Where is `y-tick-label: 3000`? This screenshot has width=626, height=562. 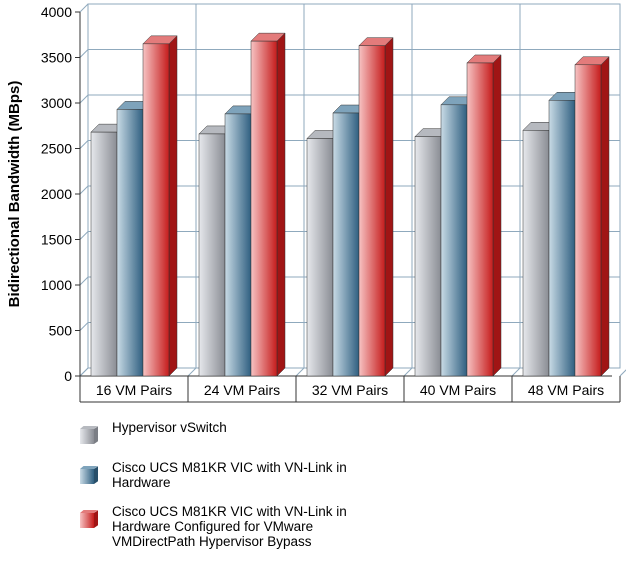 y-tick-label: 3000 is located at coordinates (56, 103).